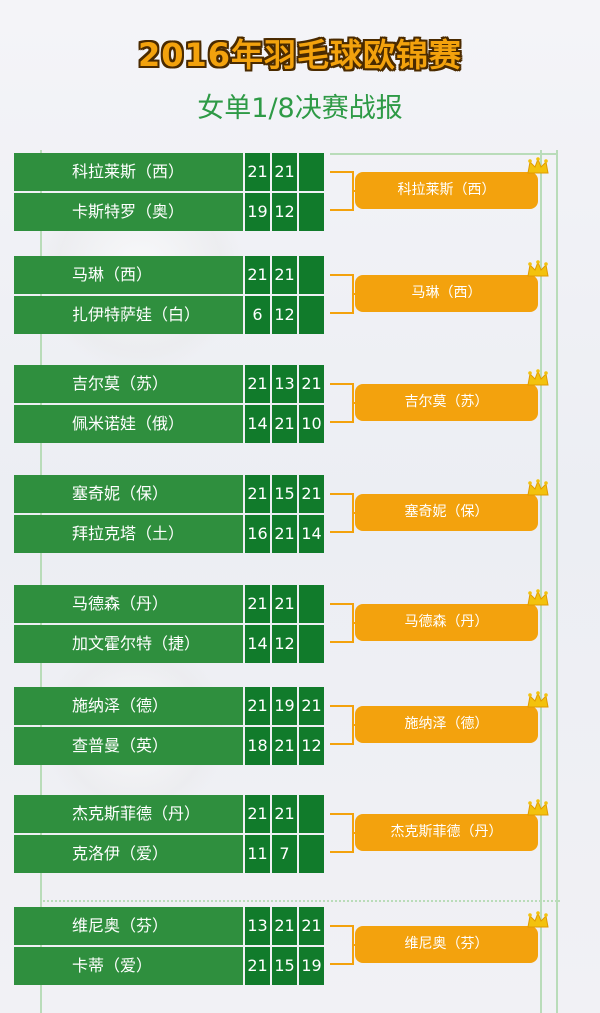  I want to click on player-row: 查普曼（英） 18 21 12, so click(170, 746).